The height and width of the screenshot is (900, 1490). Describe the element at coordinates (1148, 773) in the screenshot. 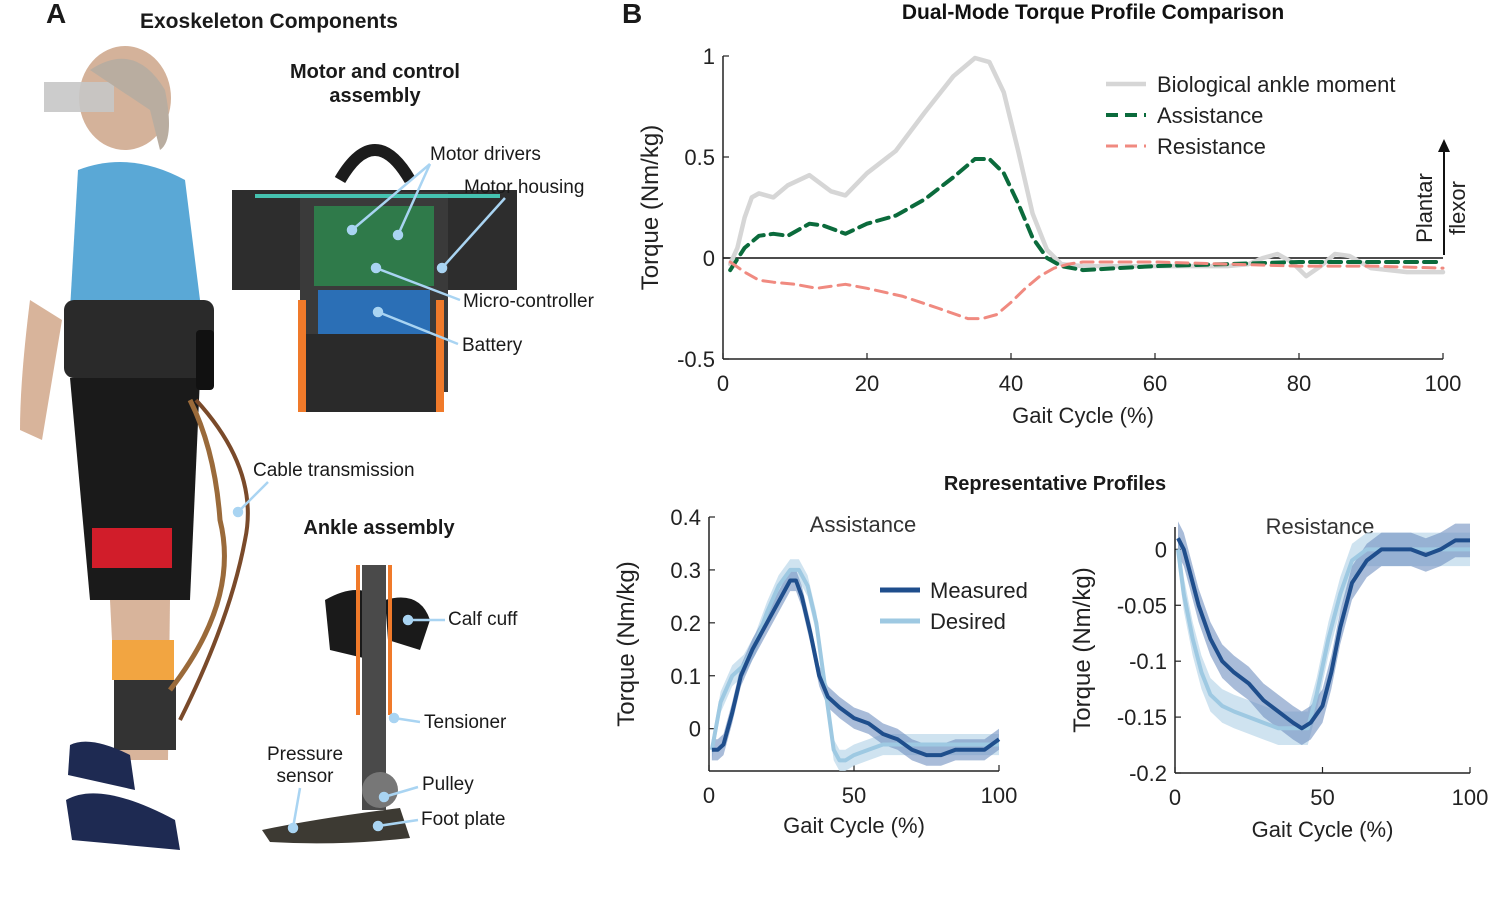

I see `resist-ytick-label: -0.2` at that location.